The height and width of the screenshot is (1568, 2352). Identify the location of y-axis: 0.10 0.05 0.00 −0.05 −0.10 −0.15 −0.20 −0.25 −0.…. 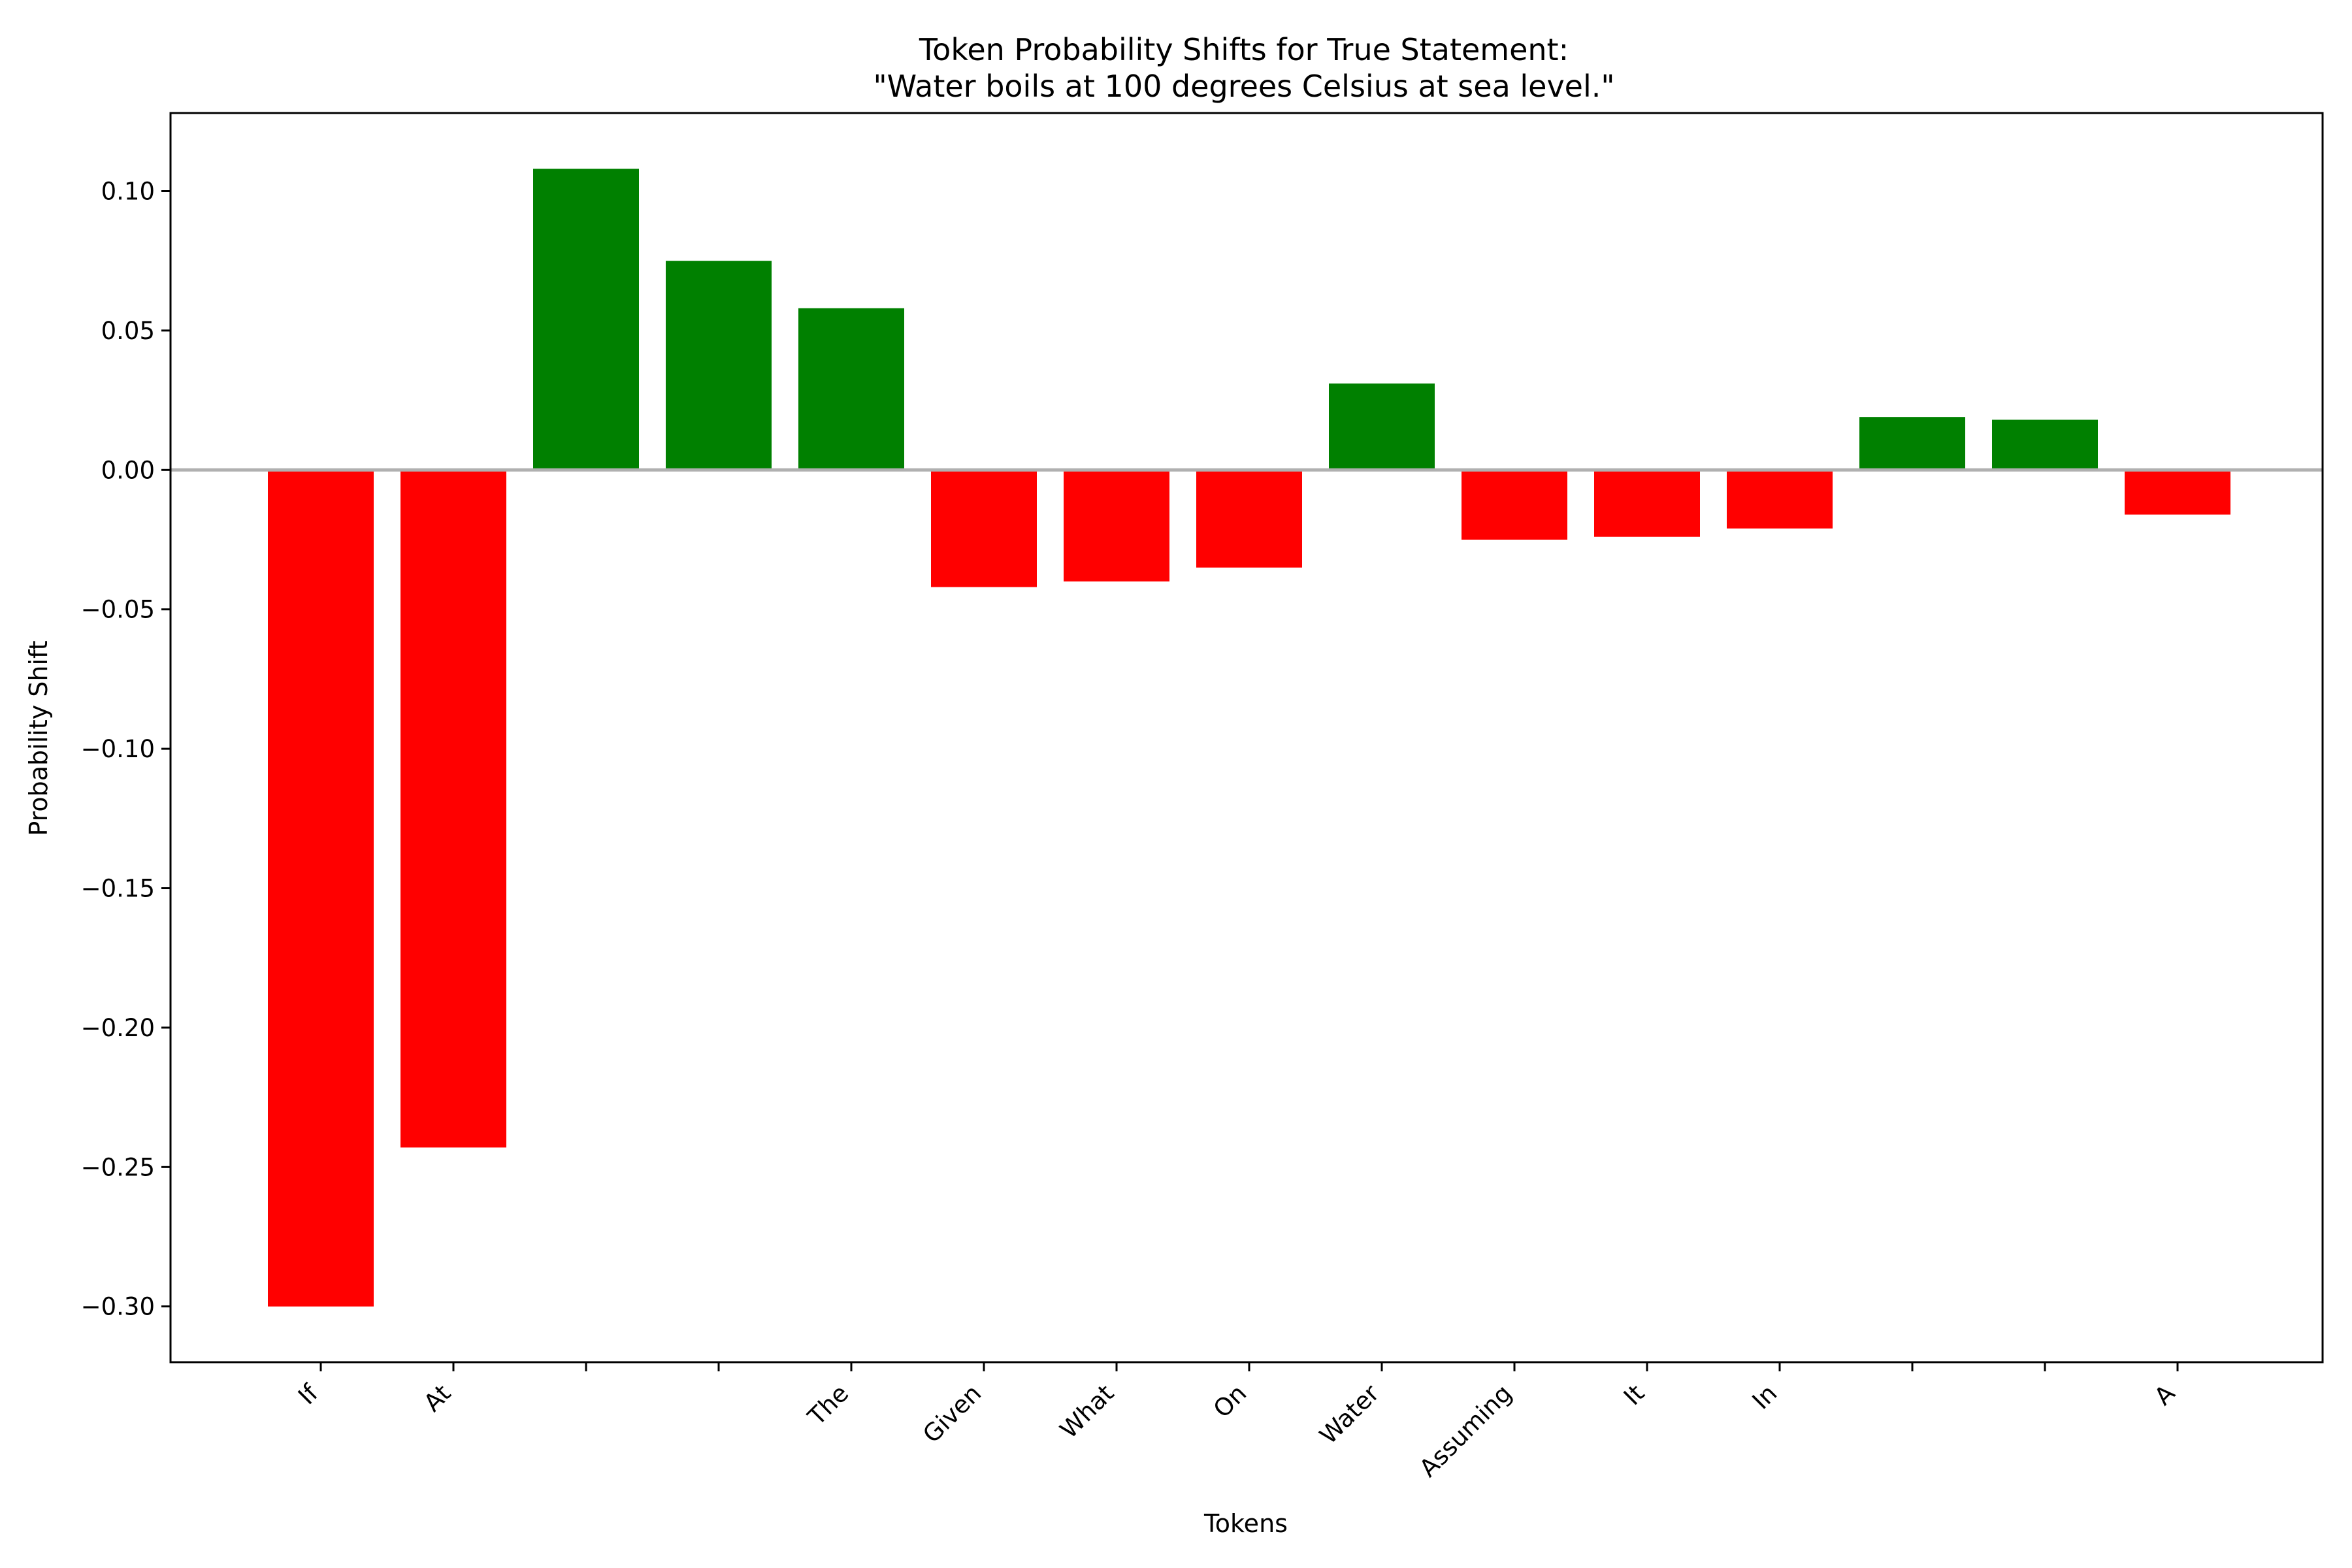
(126, 749).